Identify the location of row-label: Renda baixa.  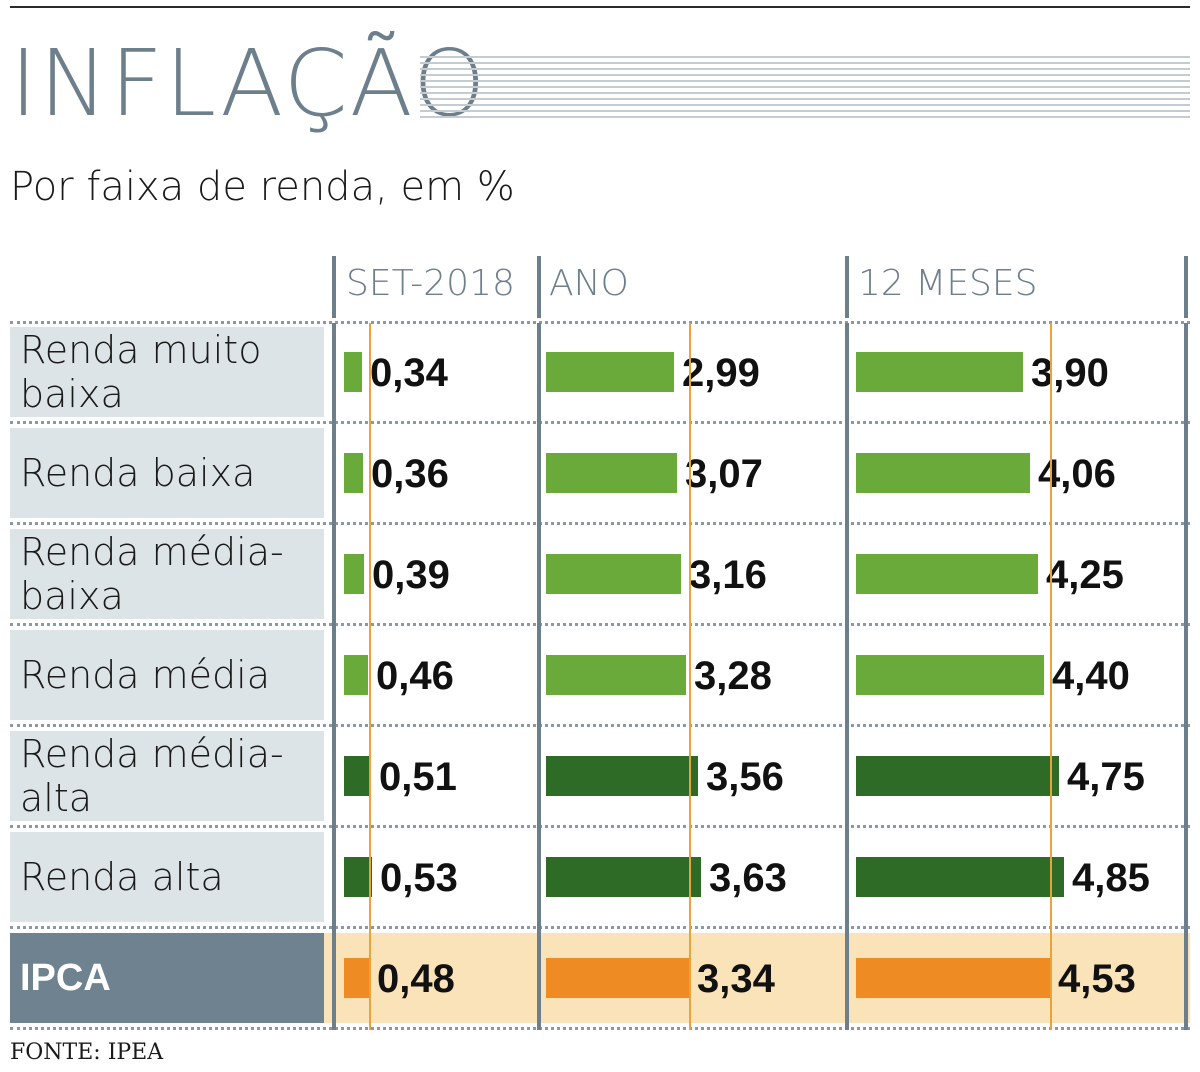
(167, 473).